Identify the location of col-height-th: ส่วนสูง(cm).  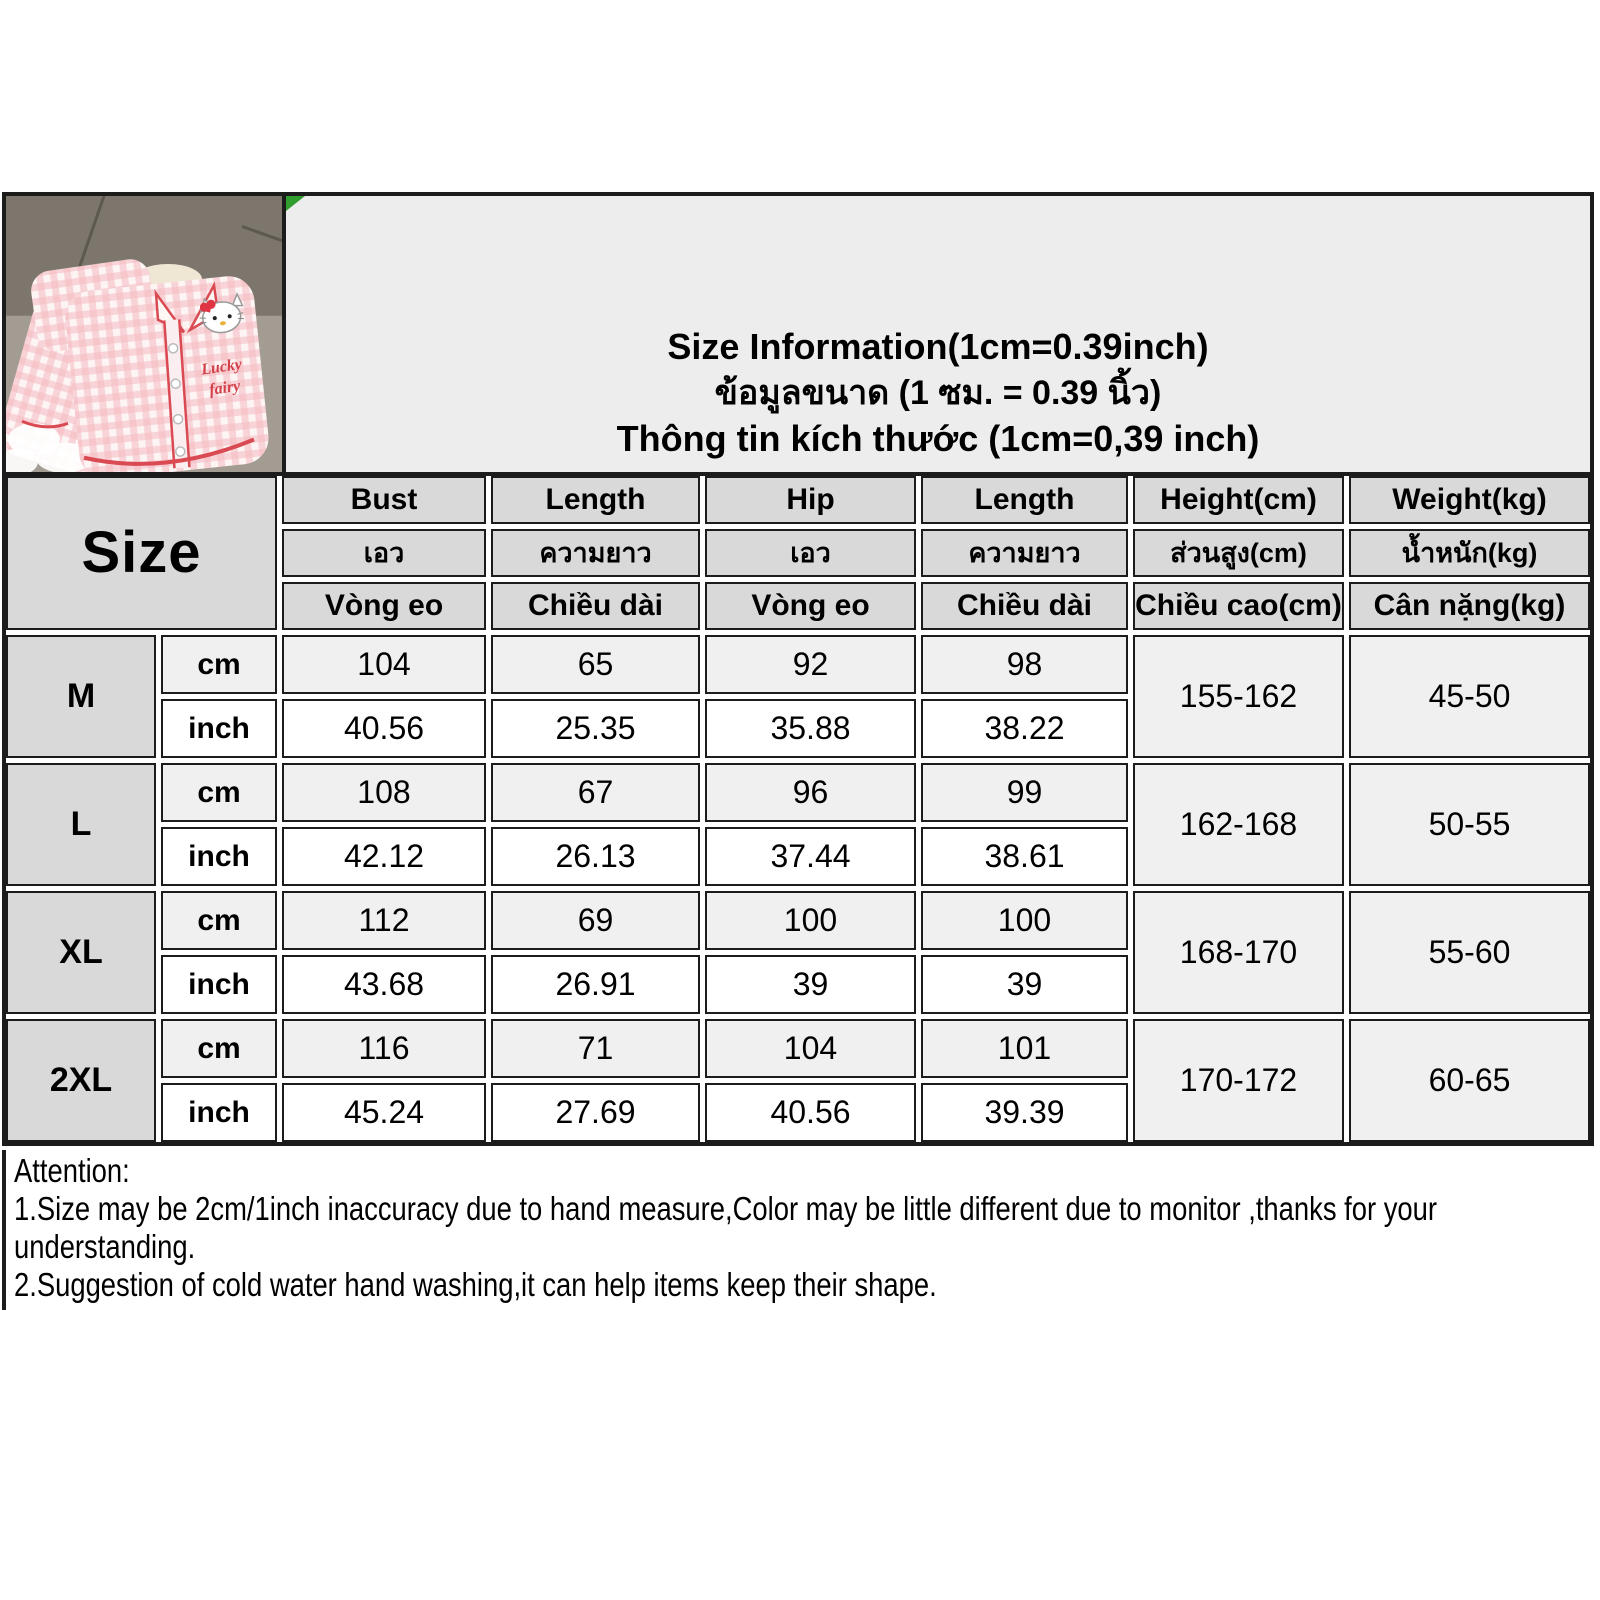
(1238, 553).